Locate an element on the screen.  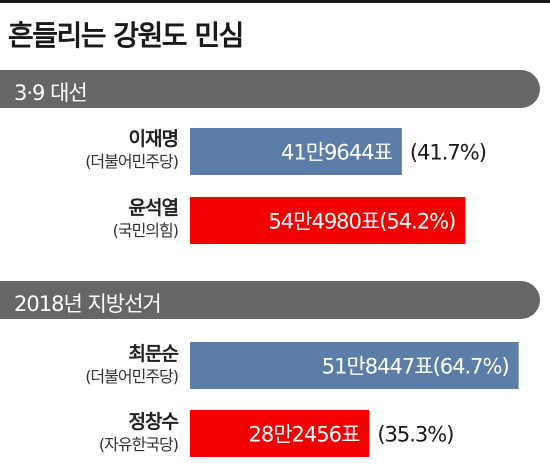
candidate-label: 윤석열 (국민의힘) is located at coordinates (89, 219).